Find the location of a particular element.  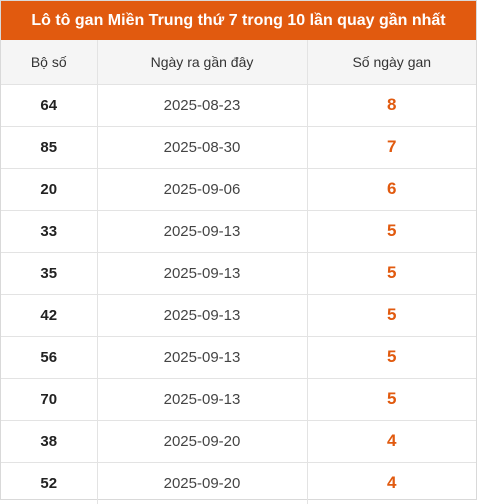

table-row: 56 2025-09-13 5 is located at coordinates (238, 356).